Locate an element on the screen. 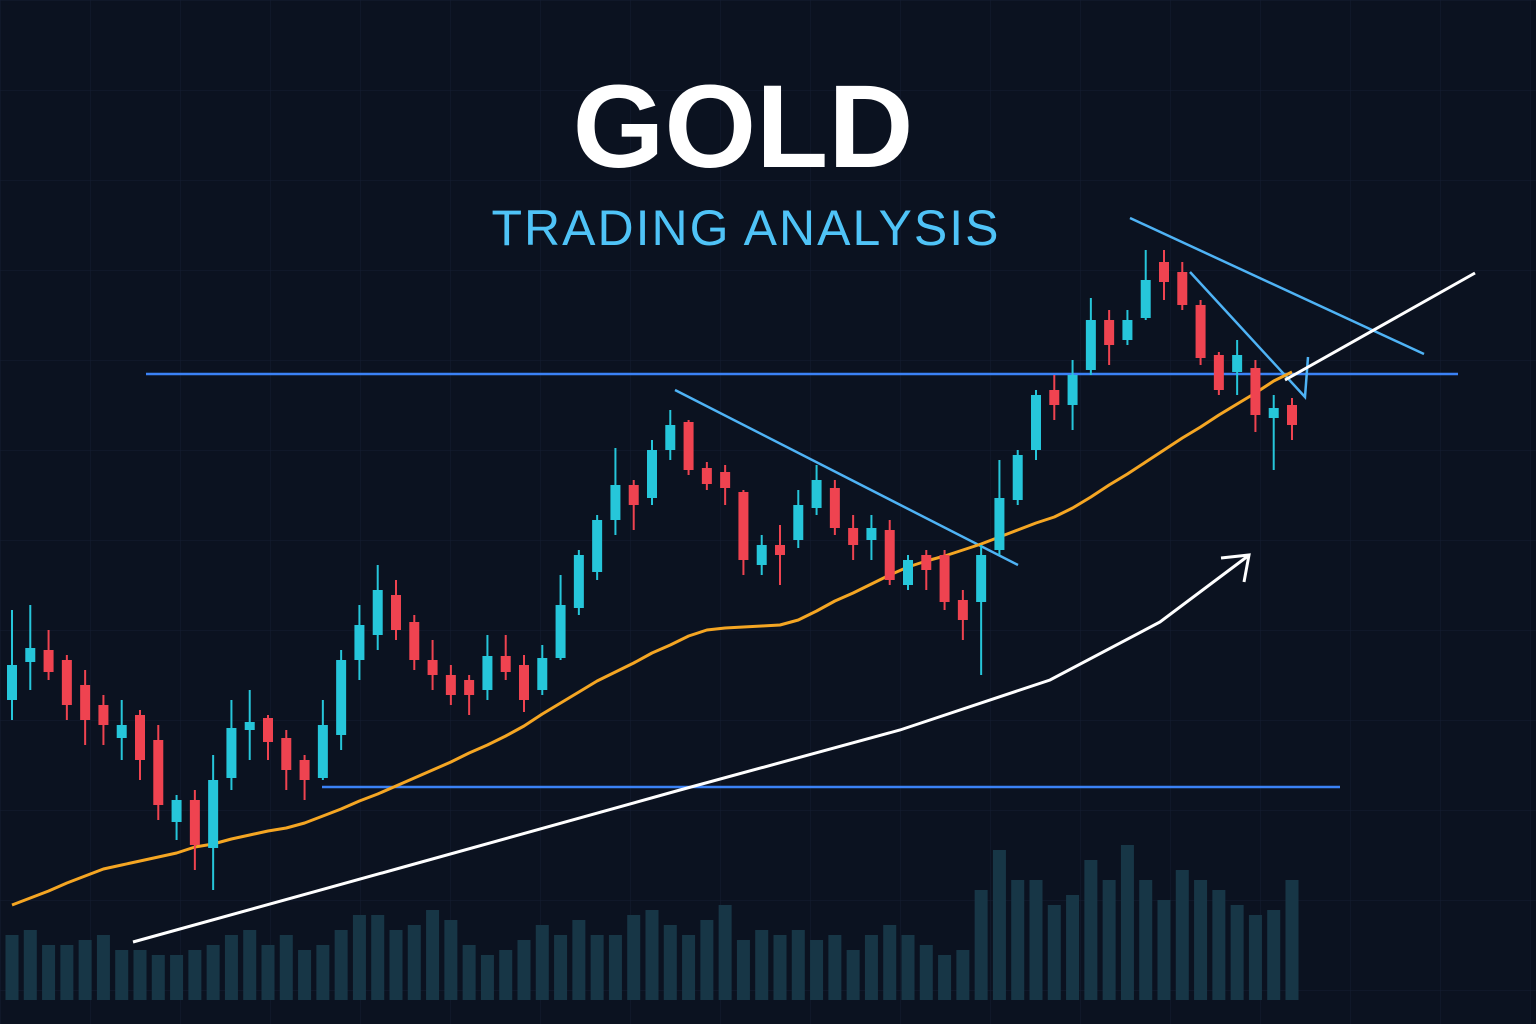  title: GOLD is located at coordinates (743, 127).